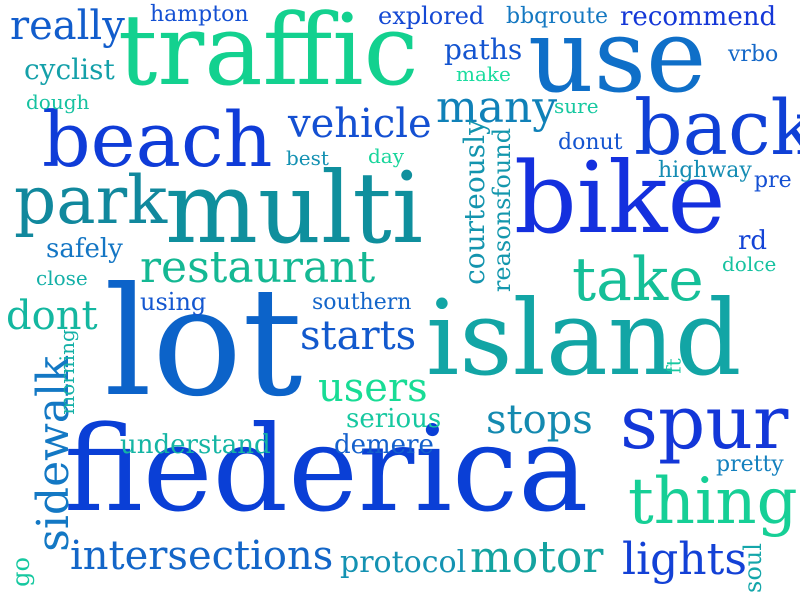 The height and width of the screenshot is (600, 800). I want to click on word-starts: starts, so click(358, 336).